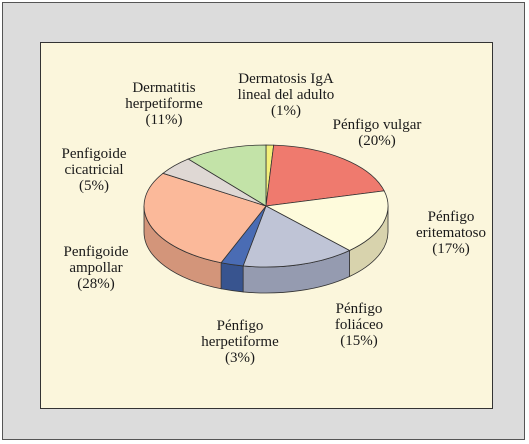 The height and width of the screenshot is (444, 529). I want to click on slice-percent: (15%), so click(359, 341).